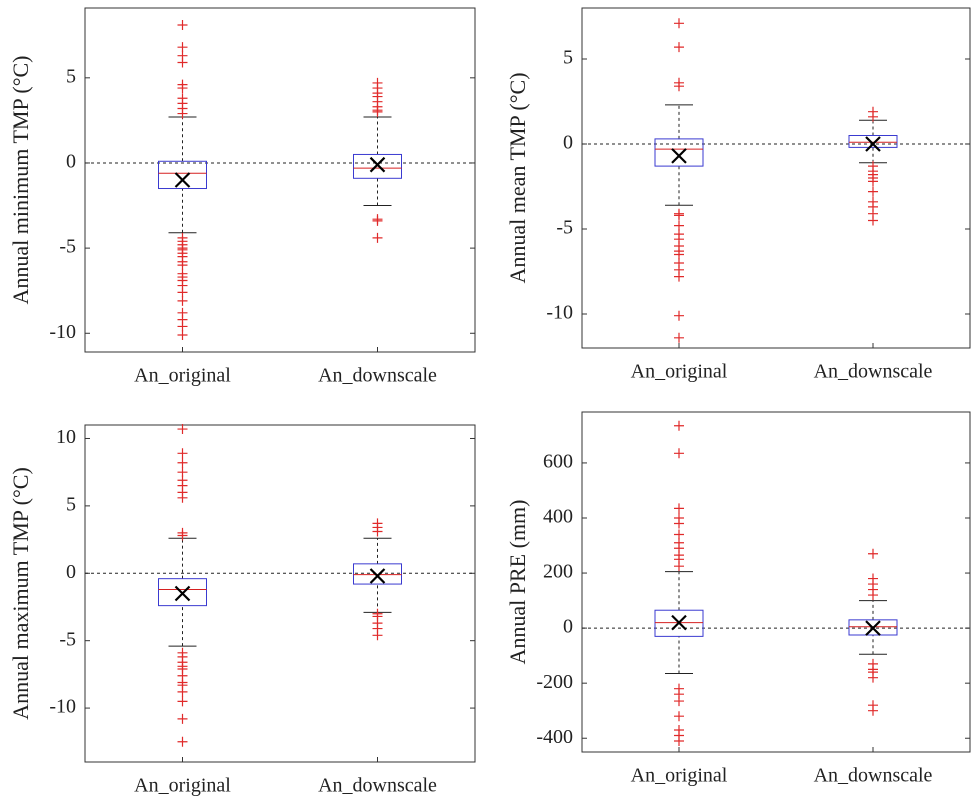 The image size is (974, 800). What do you see at coordinates (554, 682) in the screenshot?
I see `y-tick-label: -200` at bounding box center [554, 682].